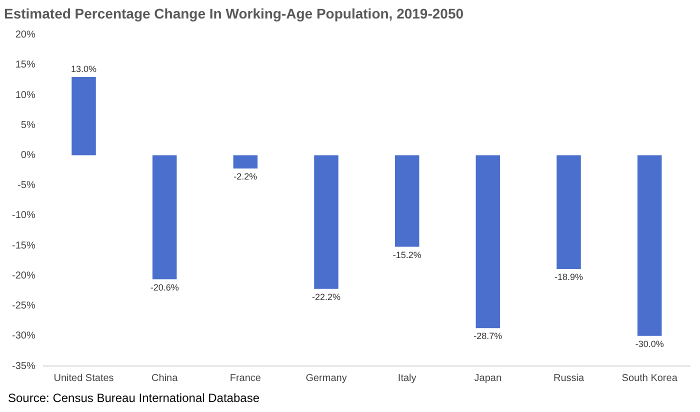 This screenshot has height=412, width=700. Describe the element at coordinates (28, 125) in the screenshot. I see `y-tick-label: 5%` at that location.